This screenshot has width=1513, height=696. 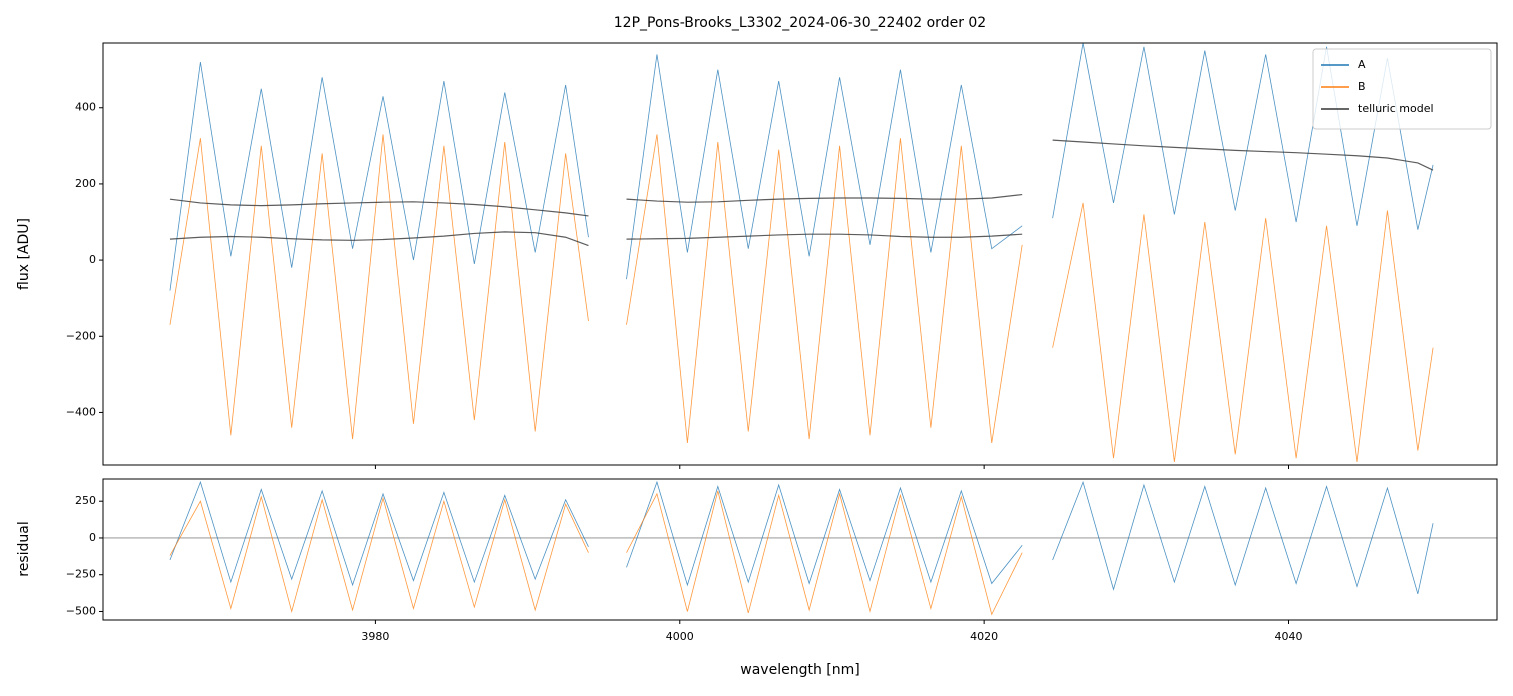 What do you see at coordinates (984, 636) in the screenshot?
I see `x-tick-label: 4020` at bounding box center [984, 636].